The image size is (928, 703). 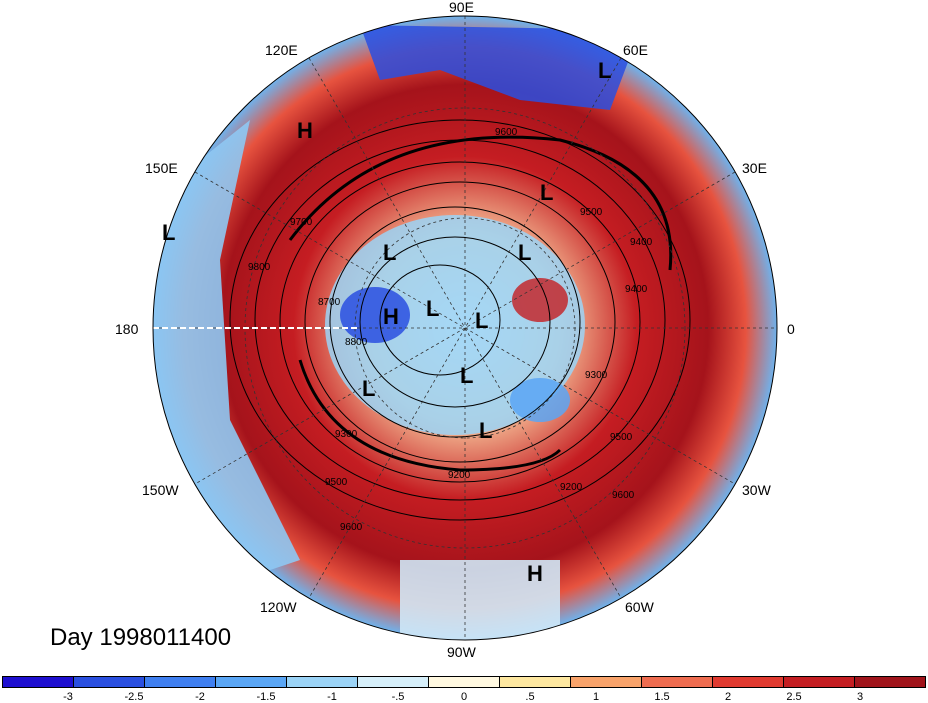 What do you see at coordinates (281, 50) in the screenshot?
I see `lon-label-120e: 120E` at bounding box center [281, 50].